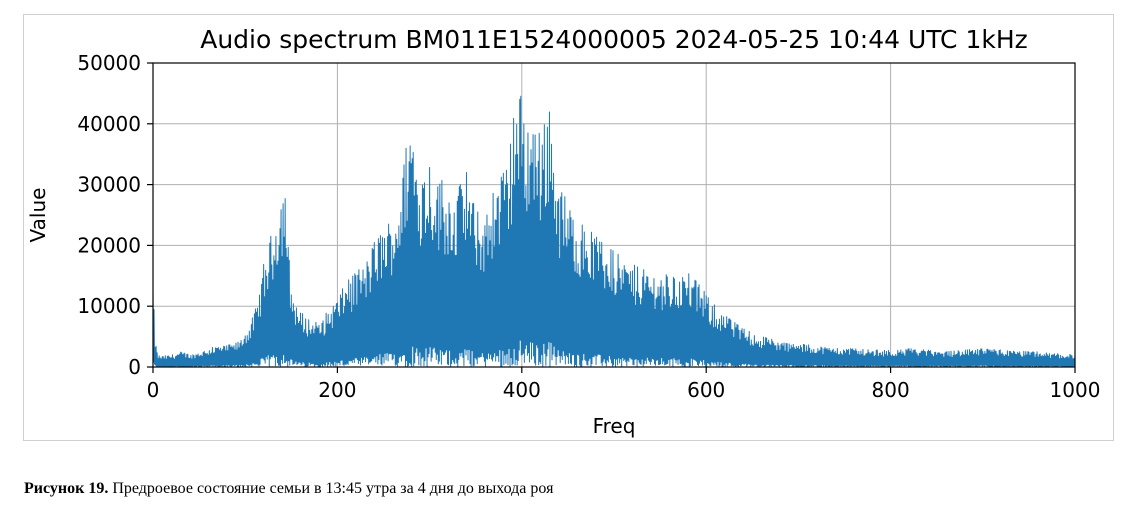 The width and height of the screenshot is (1143, 519). What do you see at coordinates (66, 488) in the screenshot?
I see `caption-label: Рисунок 19.` at bounding box center [66, 488].